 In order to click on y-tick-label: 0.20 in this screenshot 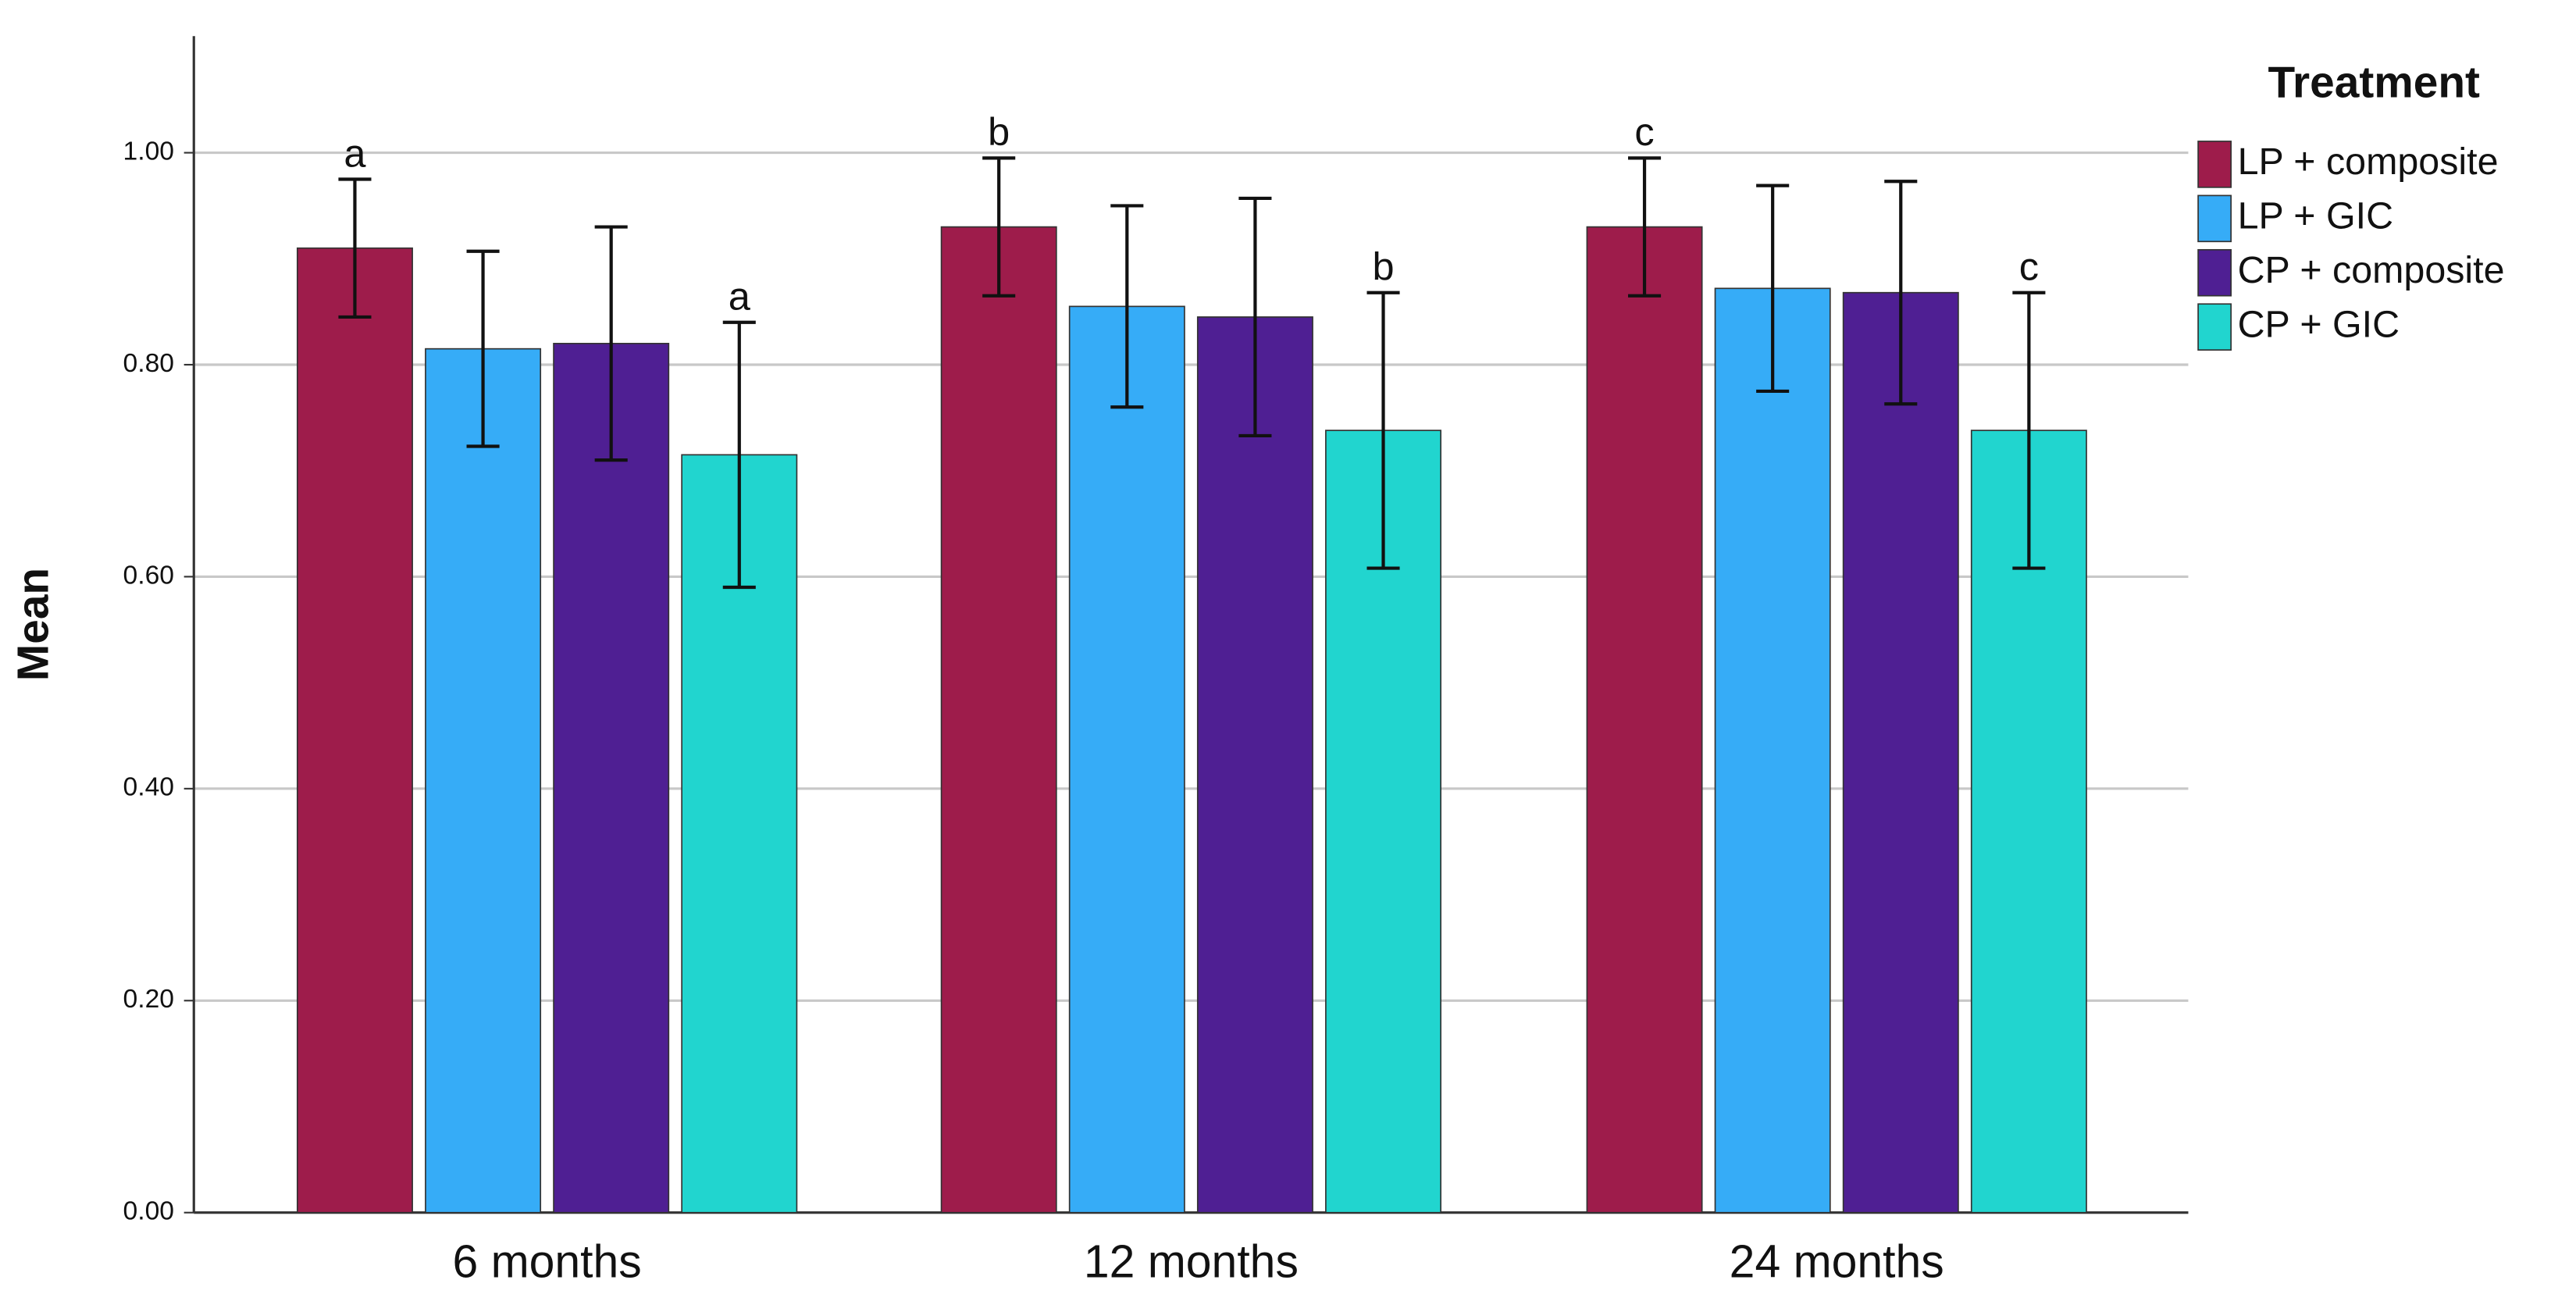, I will do `click(149, 1000)`.